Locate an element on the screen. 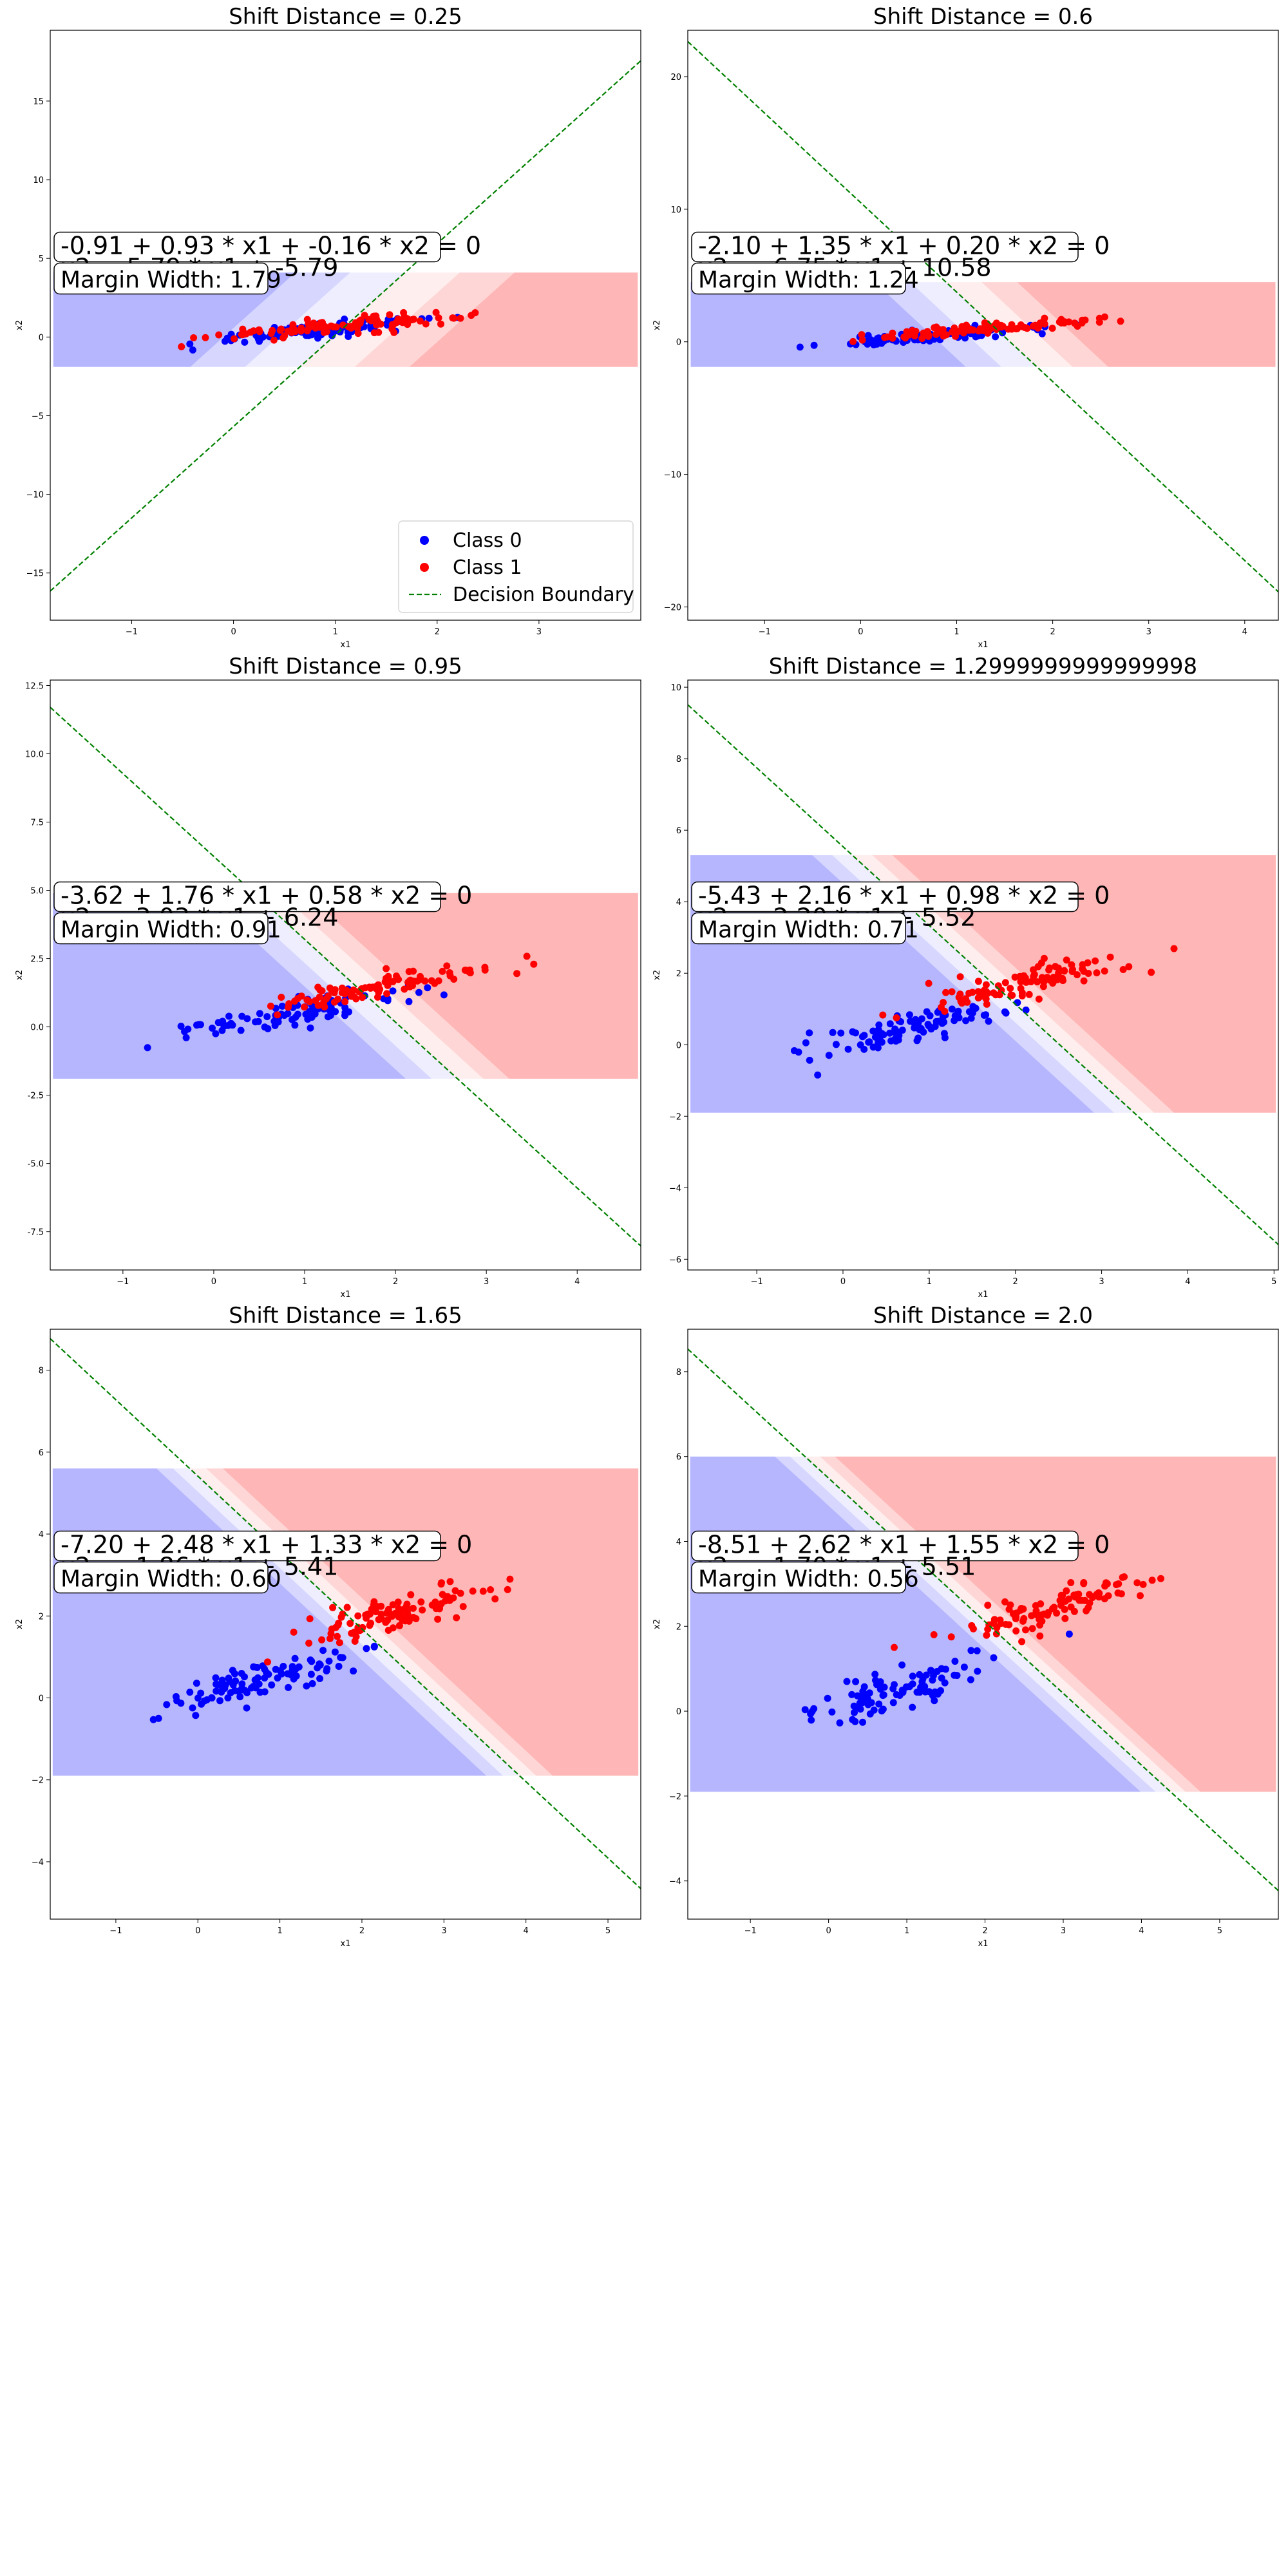 The width and height of the screenshot is (1288, 2576). equation-text: -7.20 + 2.48 * x1 + 1.33 * x2 = 0 is located at coordinates (266, 1545).